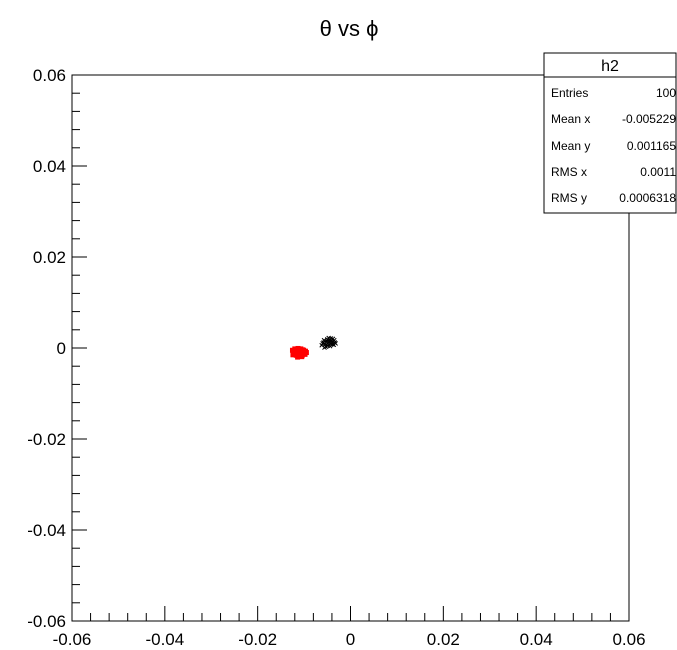 The height and width of the screenshot is (650, 677). I want to click on x-tick-label: -0.06, so click(72, 639).